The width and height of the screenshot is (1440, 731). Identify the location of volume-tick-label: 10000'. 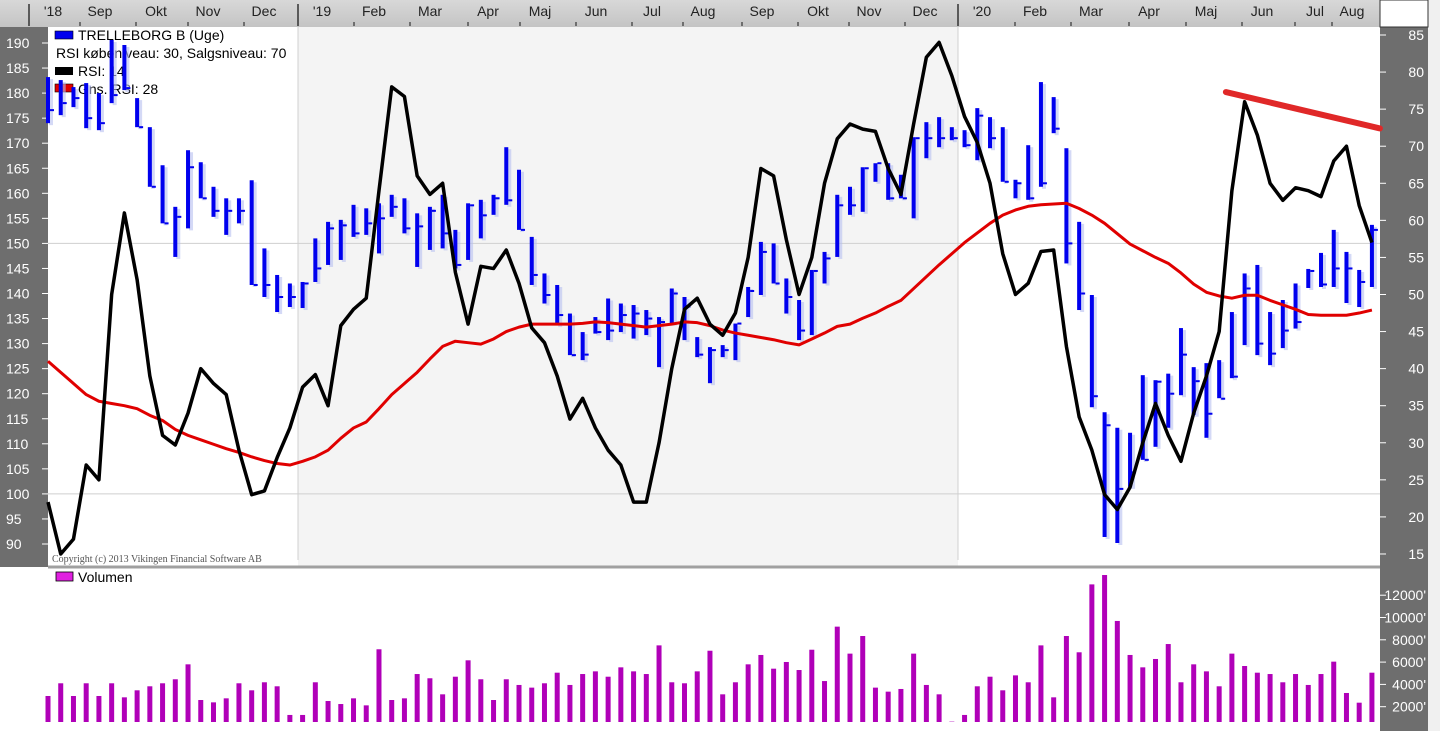
(1405, 618).